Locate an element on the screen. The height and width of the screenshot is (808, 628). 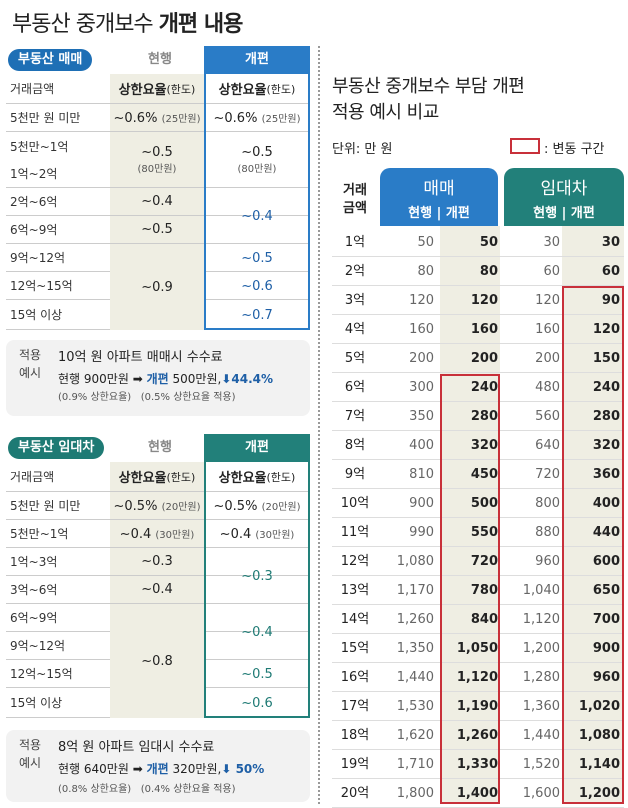
rent-revised-cell: 960 is located at coordinates (606, 677).